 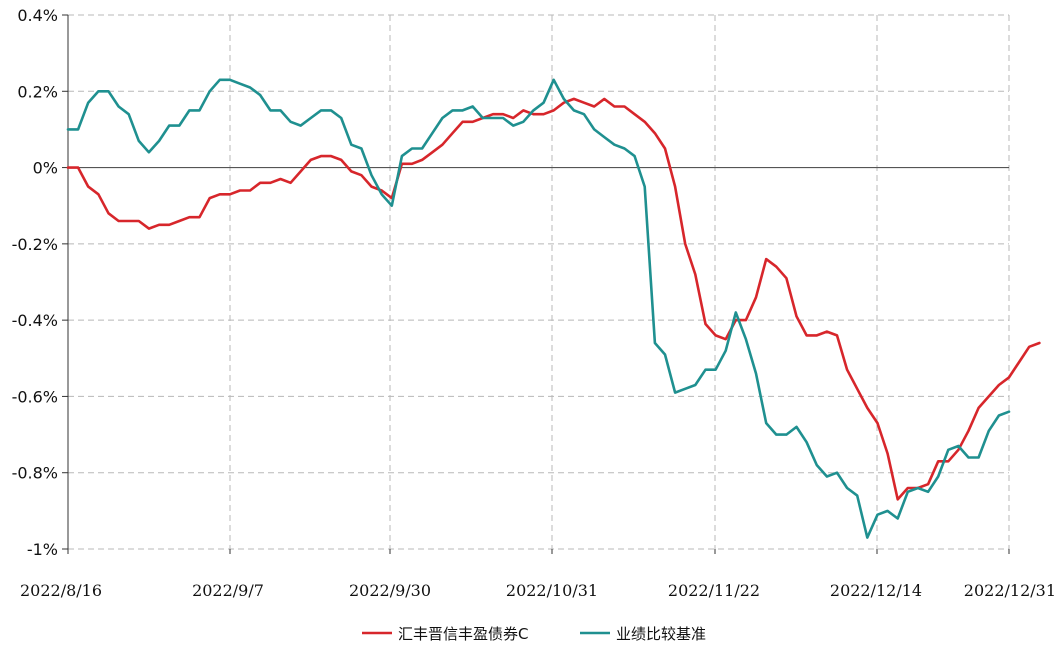 What do you see at coordinates (552, 590) in the screenshot?
I see `x-tick-label: 2022/10/31` at bounding box center [552, 590].